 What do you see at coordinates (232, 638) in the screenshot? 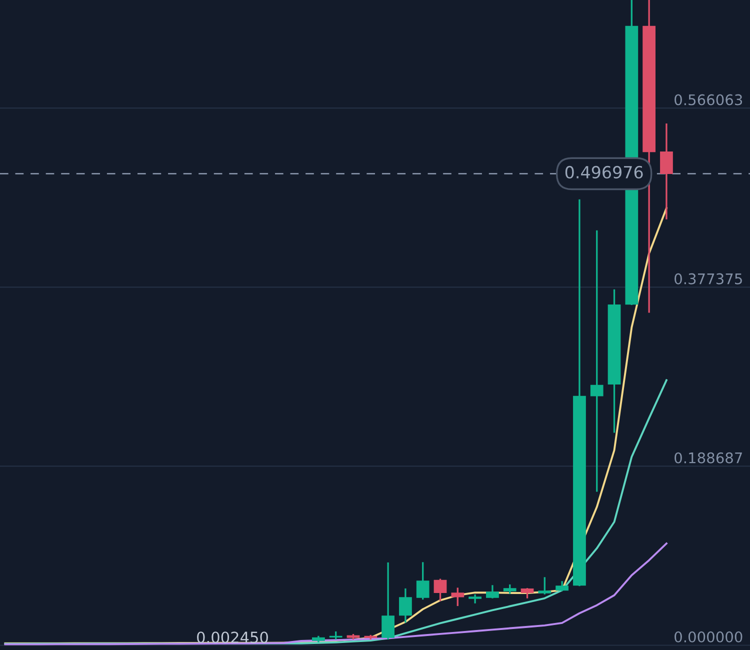
I see `annotation: 0.002450` at bounding box center [232, 638].